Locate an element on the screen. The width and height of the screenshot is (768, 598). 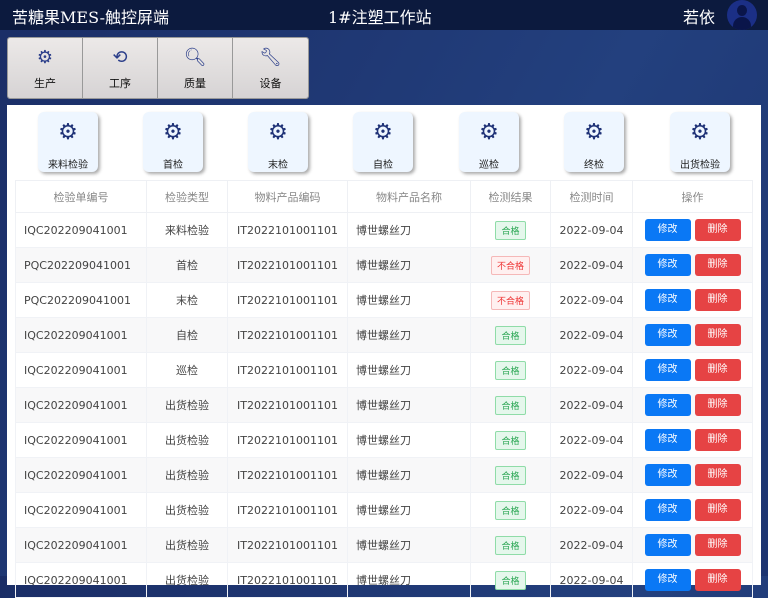
result-badge: 不合格 is located at coordinates (510, 300).